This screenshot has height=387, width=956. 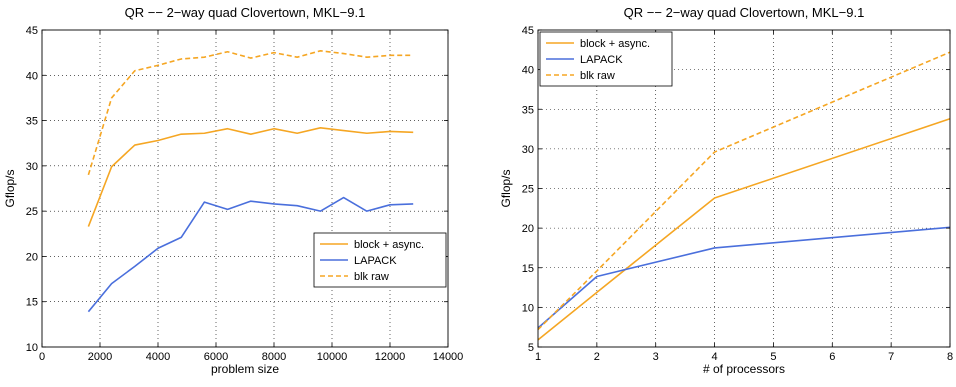 I want to click on x-tick-label: 12000, so click(x=390, y=357).